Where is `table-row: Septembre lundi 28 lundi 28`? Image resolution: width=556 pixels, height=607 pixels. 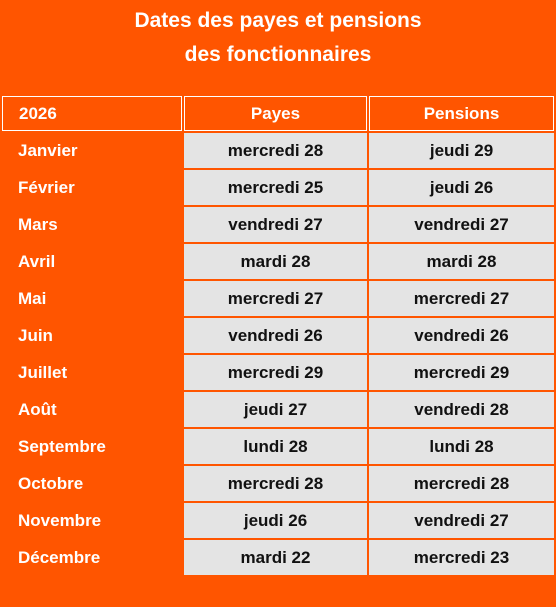
table-row: Septembre lundi 28 lundi 28 is located at coordinates (278, 446).